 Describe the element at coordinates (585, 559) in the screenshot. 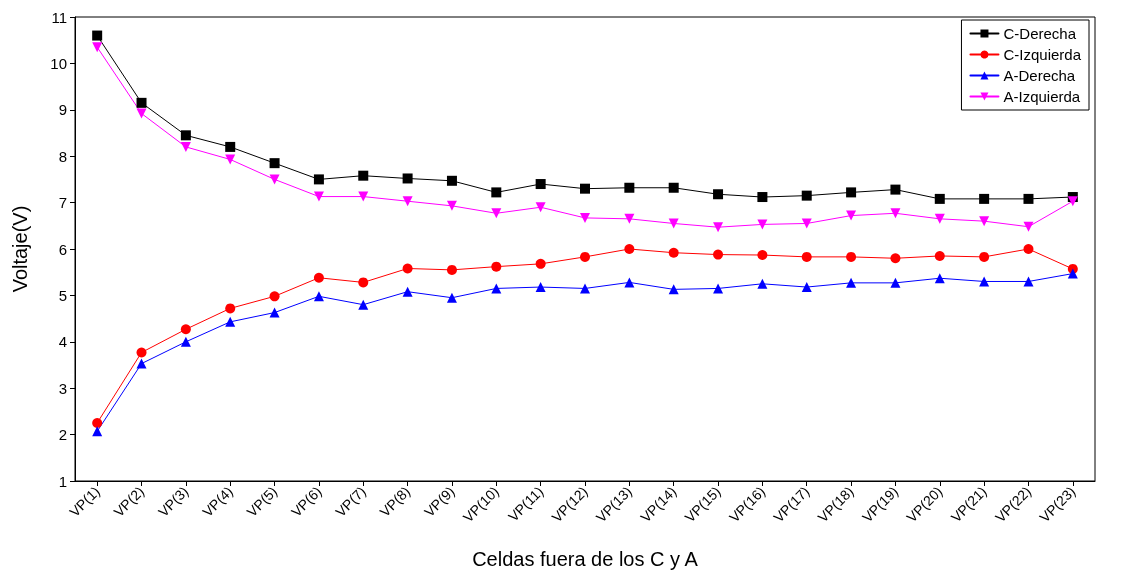

I see `x-axis-title: Celdas fuera de los C y A` at that location.